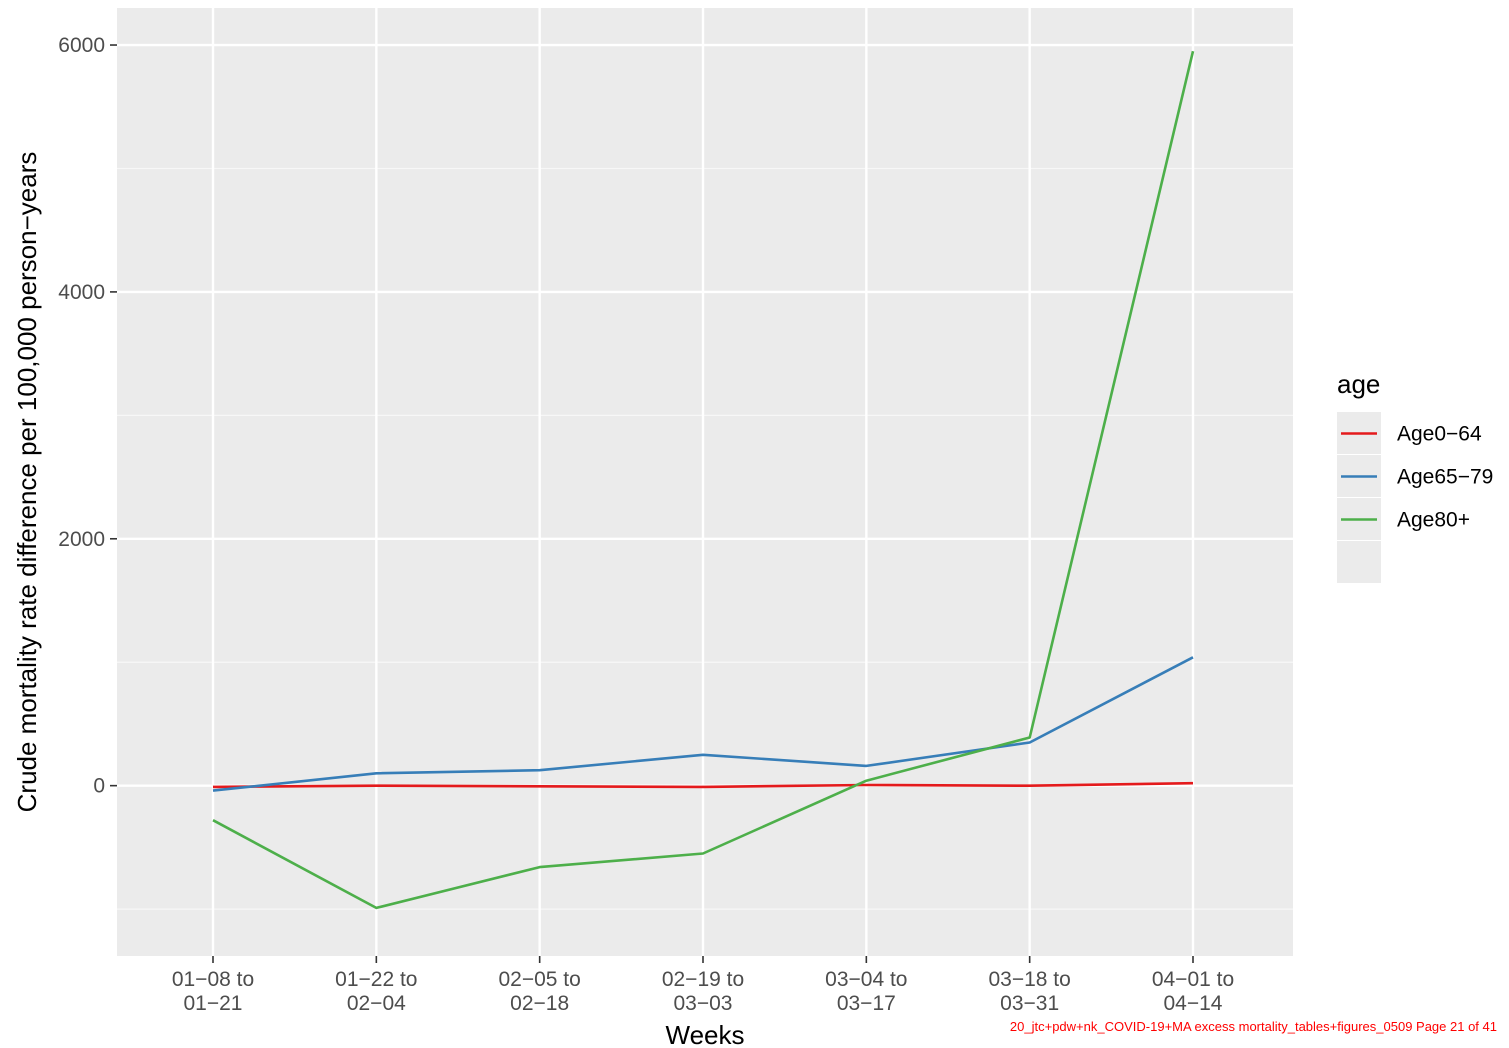  I want to click on legend-label: Age80+, so click(1433, 520).